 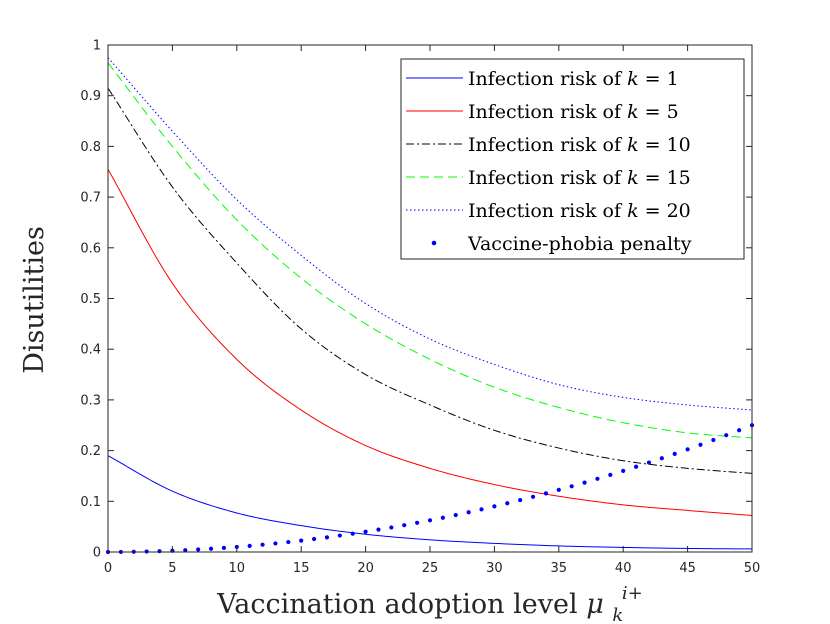 I want to click on x-axis-title-symbol: μ, so click(x=595, y=604).